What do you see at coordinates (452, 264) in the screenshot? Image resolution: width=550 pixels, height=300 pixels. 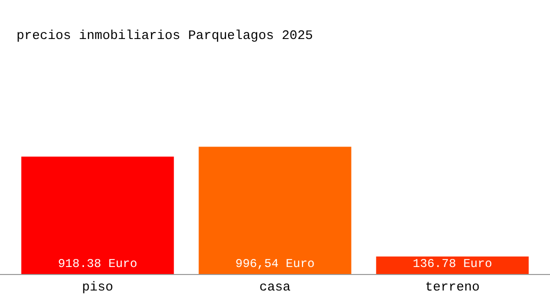 I see `data-label: 136.78 Euro` at bounding box center [452, 264].